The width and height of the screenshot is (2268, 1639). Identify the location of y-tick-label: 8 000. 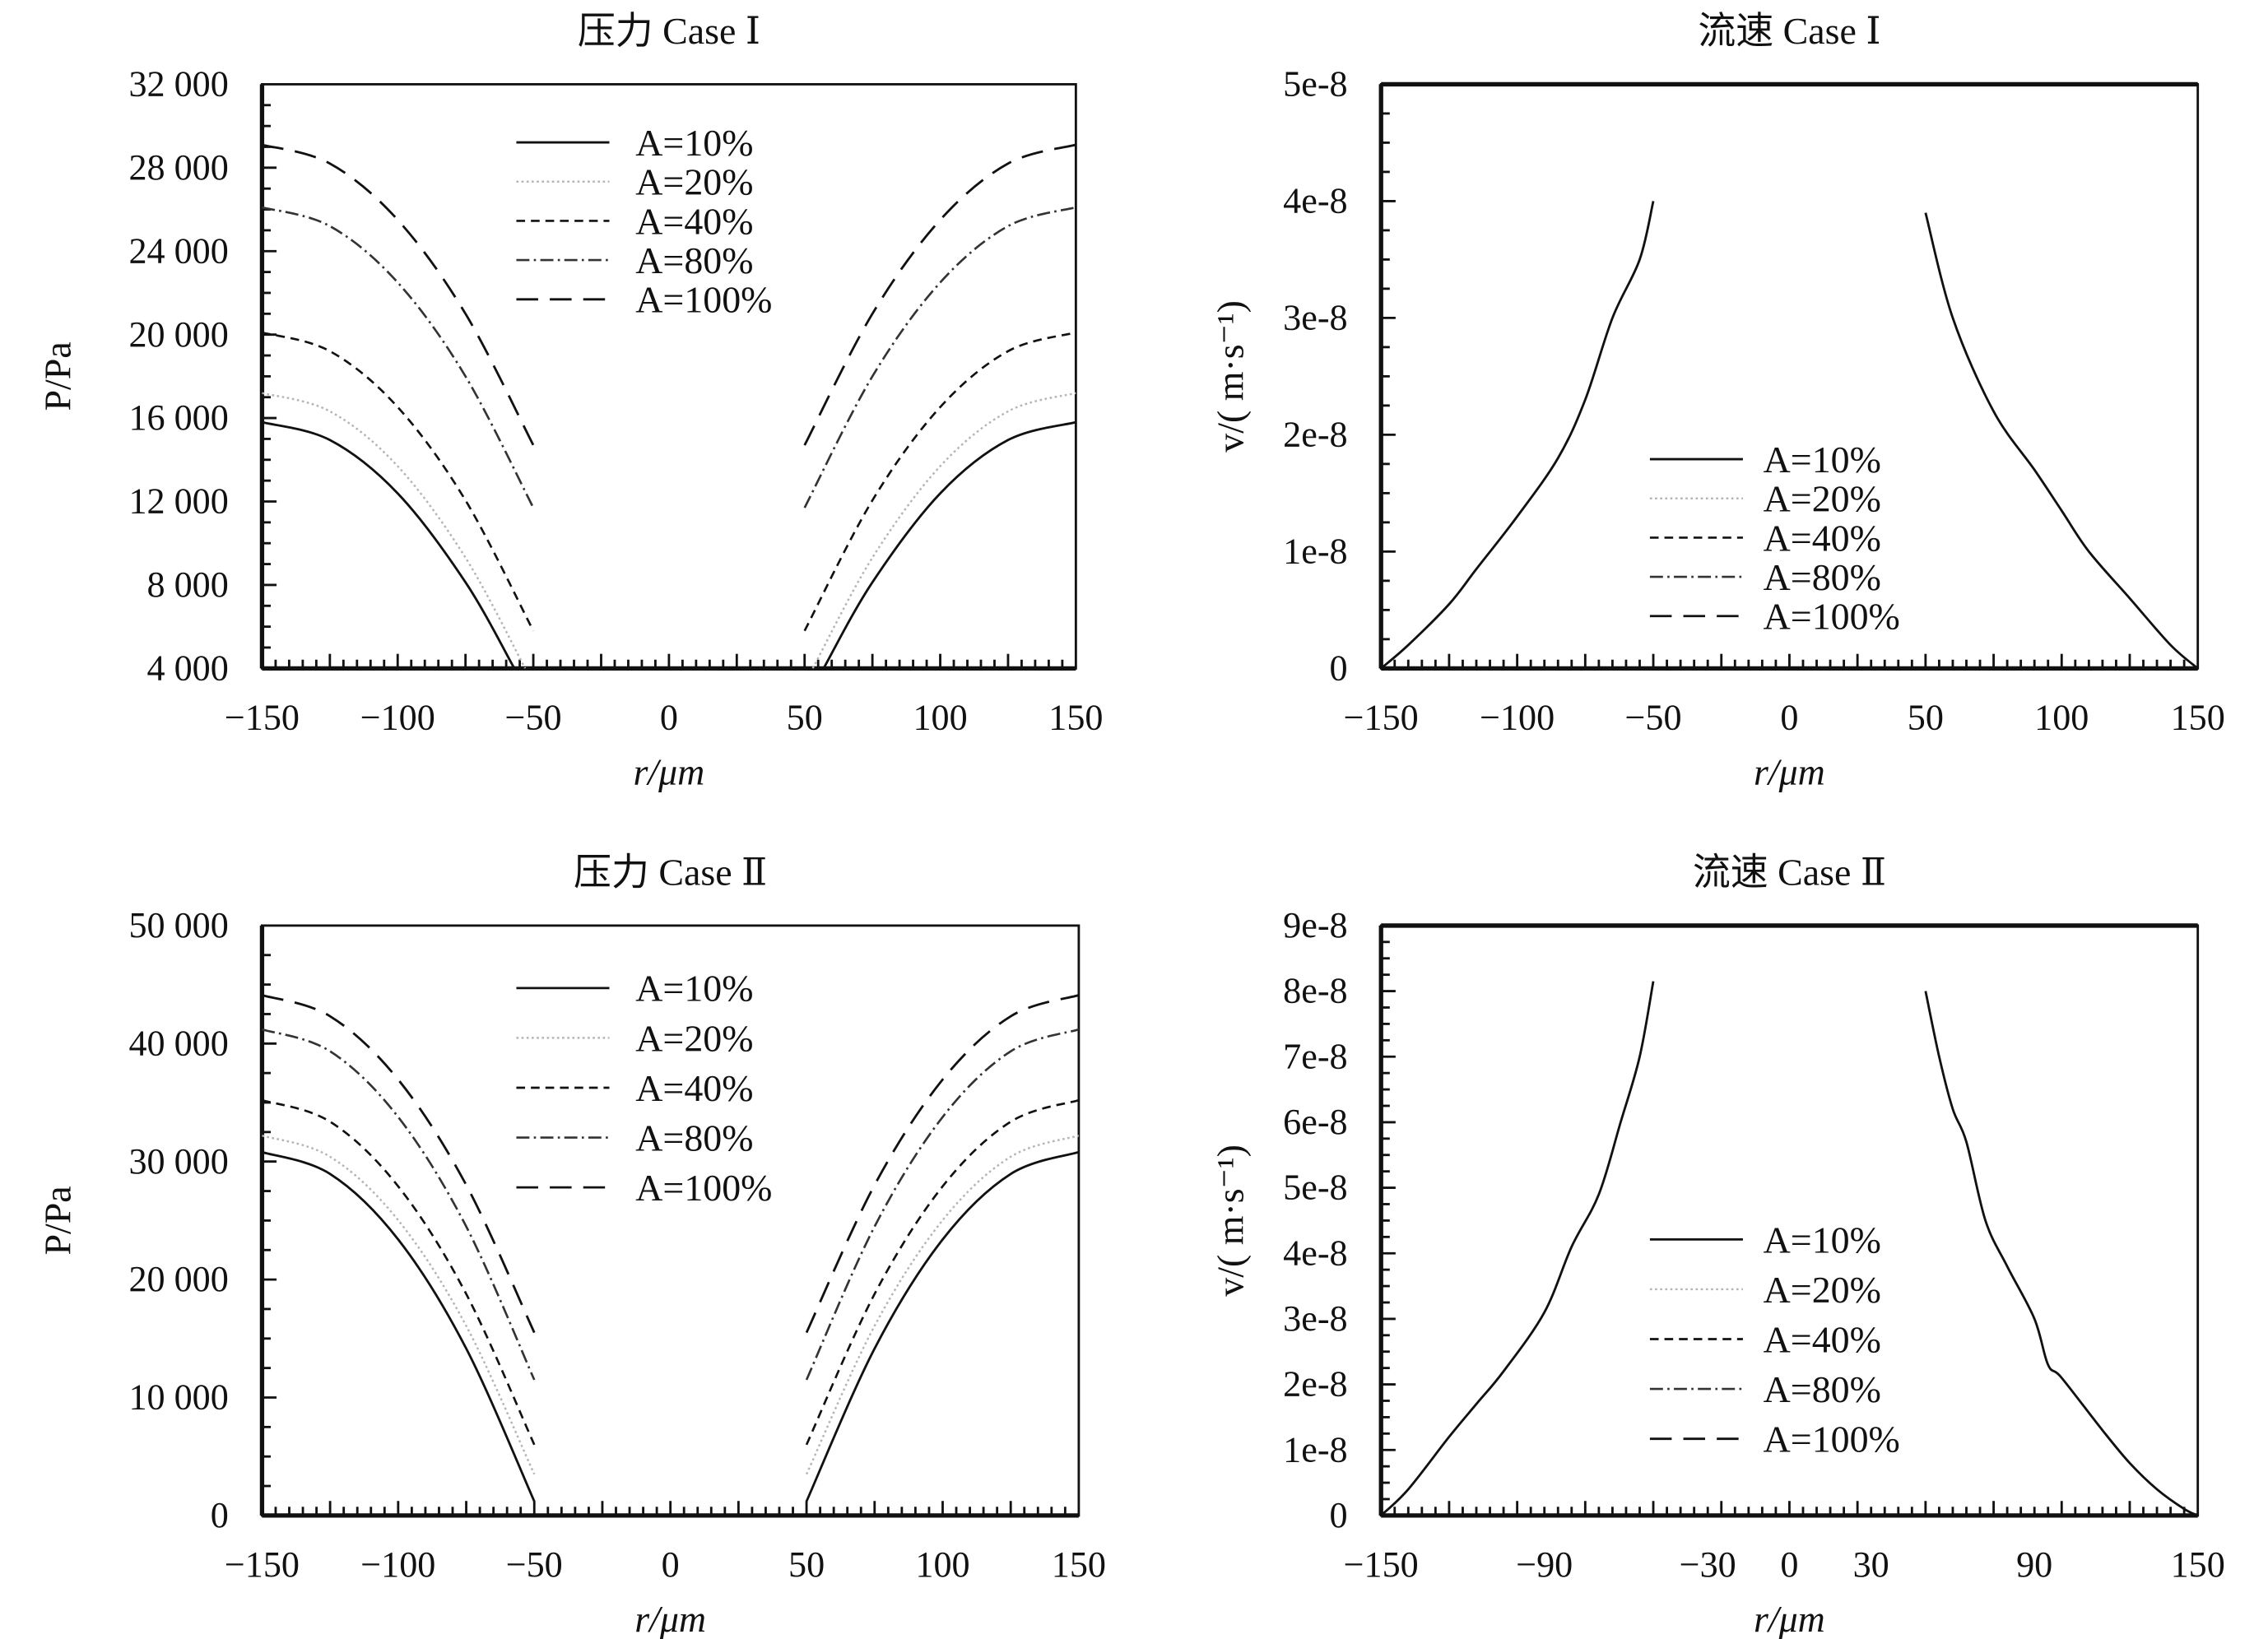
(188, 584).